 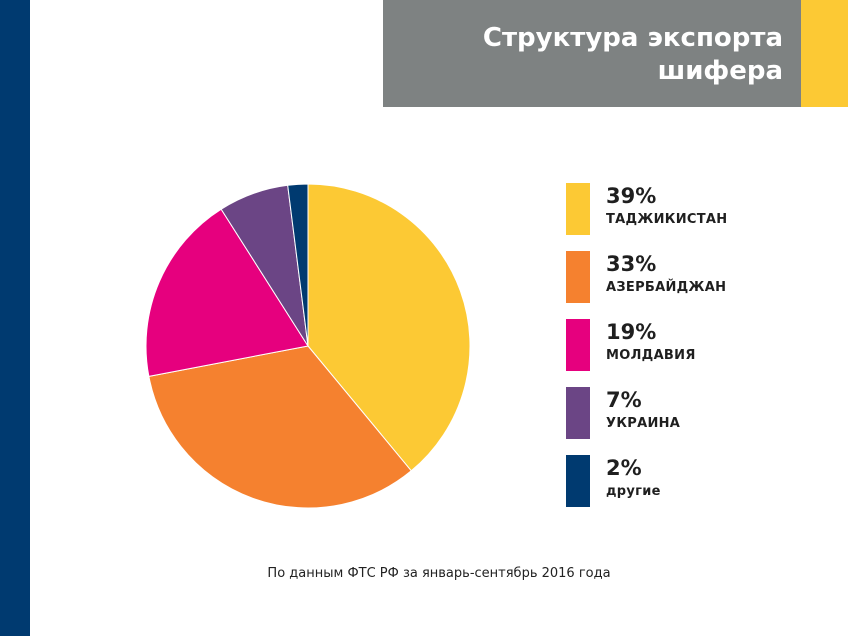 What do you see at coordinates (666, 287) in the screenshot?
I see `legend-label: АЗЕРБАЙДЖАН` at bounding box center [666, 287].